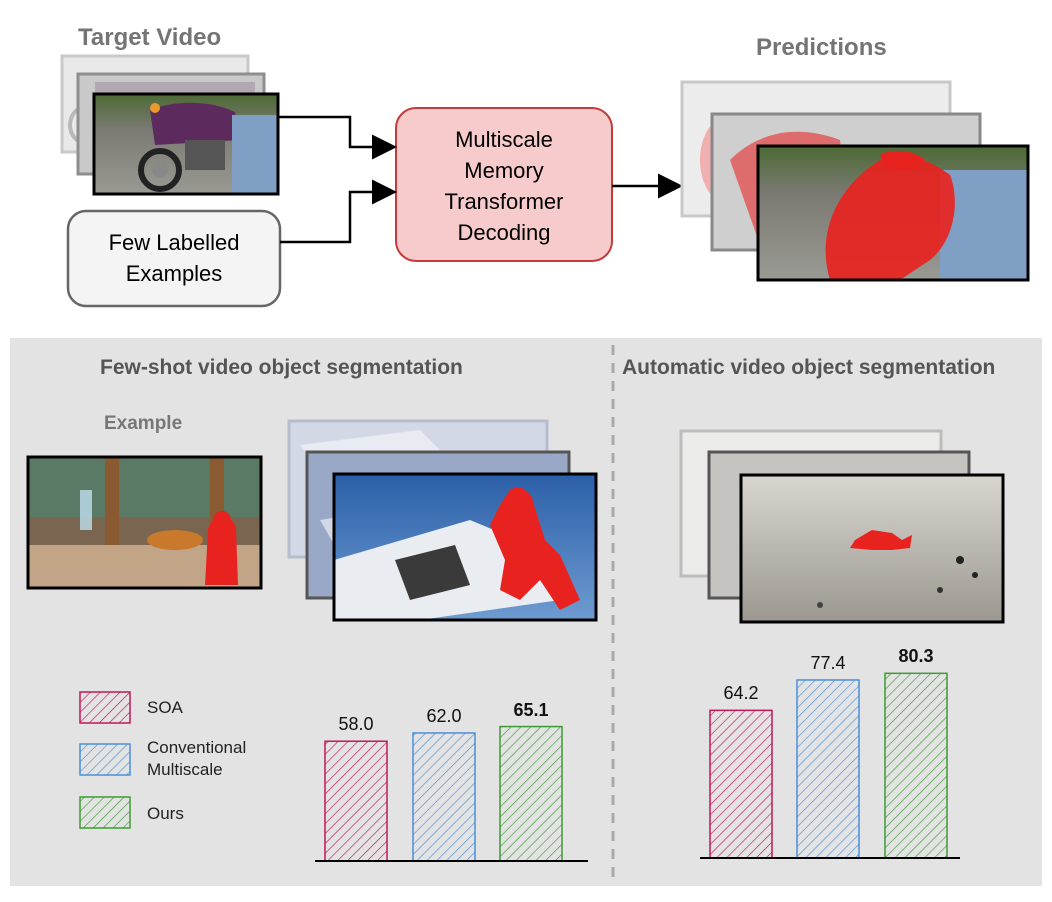 The image size is (1052, 902). Describe the element at coordinates (105, 707) in the screenshot. I see `legend-swatch-soa` at that location.